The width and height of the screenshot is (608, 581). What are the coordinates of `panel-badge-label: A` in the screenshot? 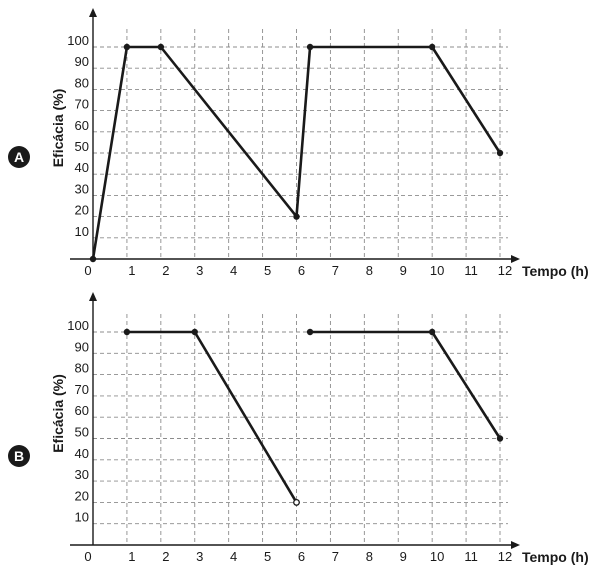 It's located at (19, 157).